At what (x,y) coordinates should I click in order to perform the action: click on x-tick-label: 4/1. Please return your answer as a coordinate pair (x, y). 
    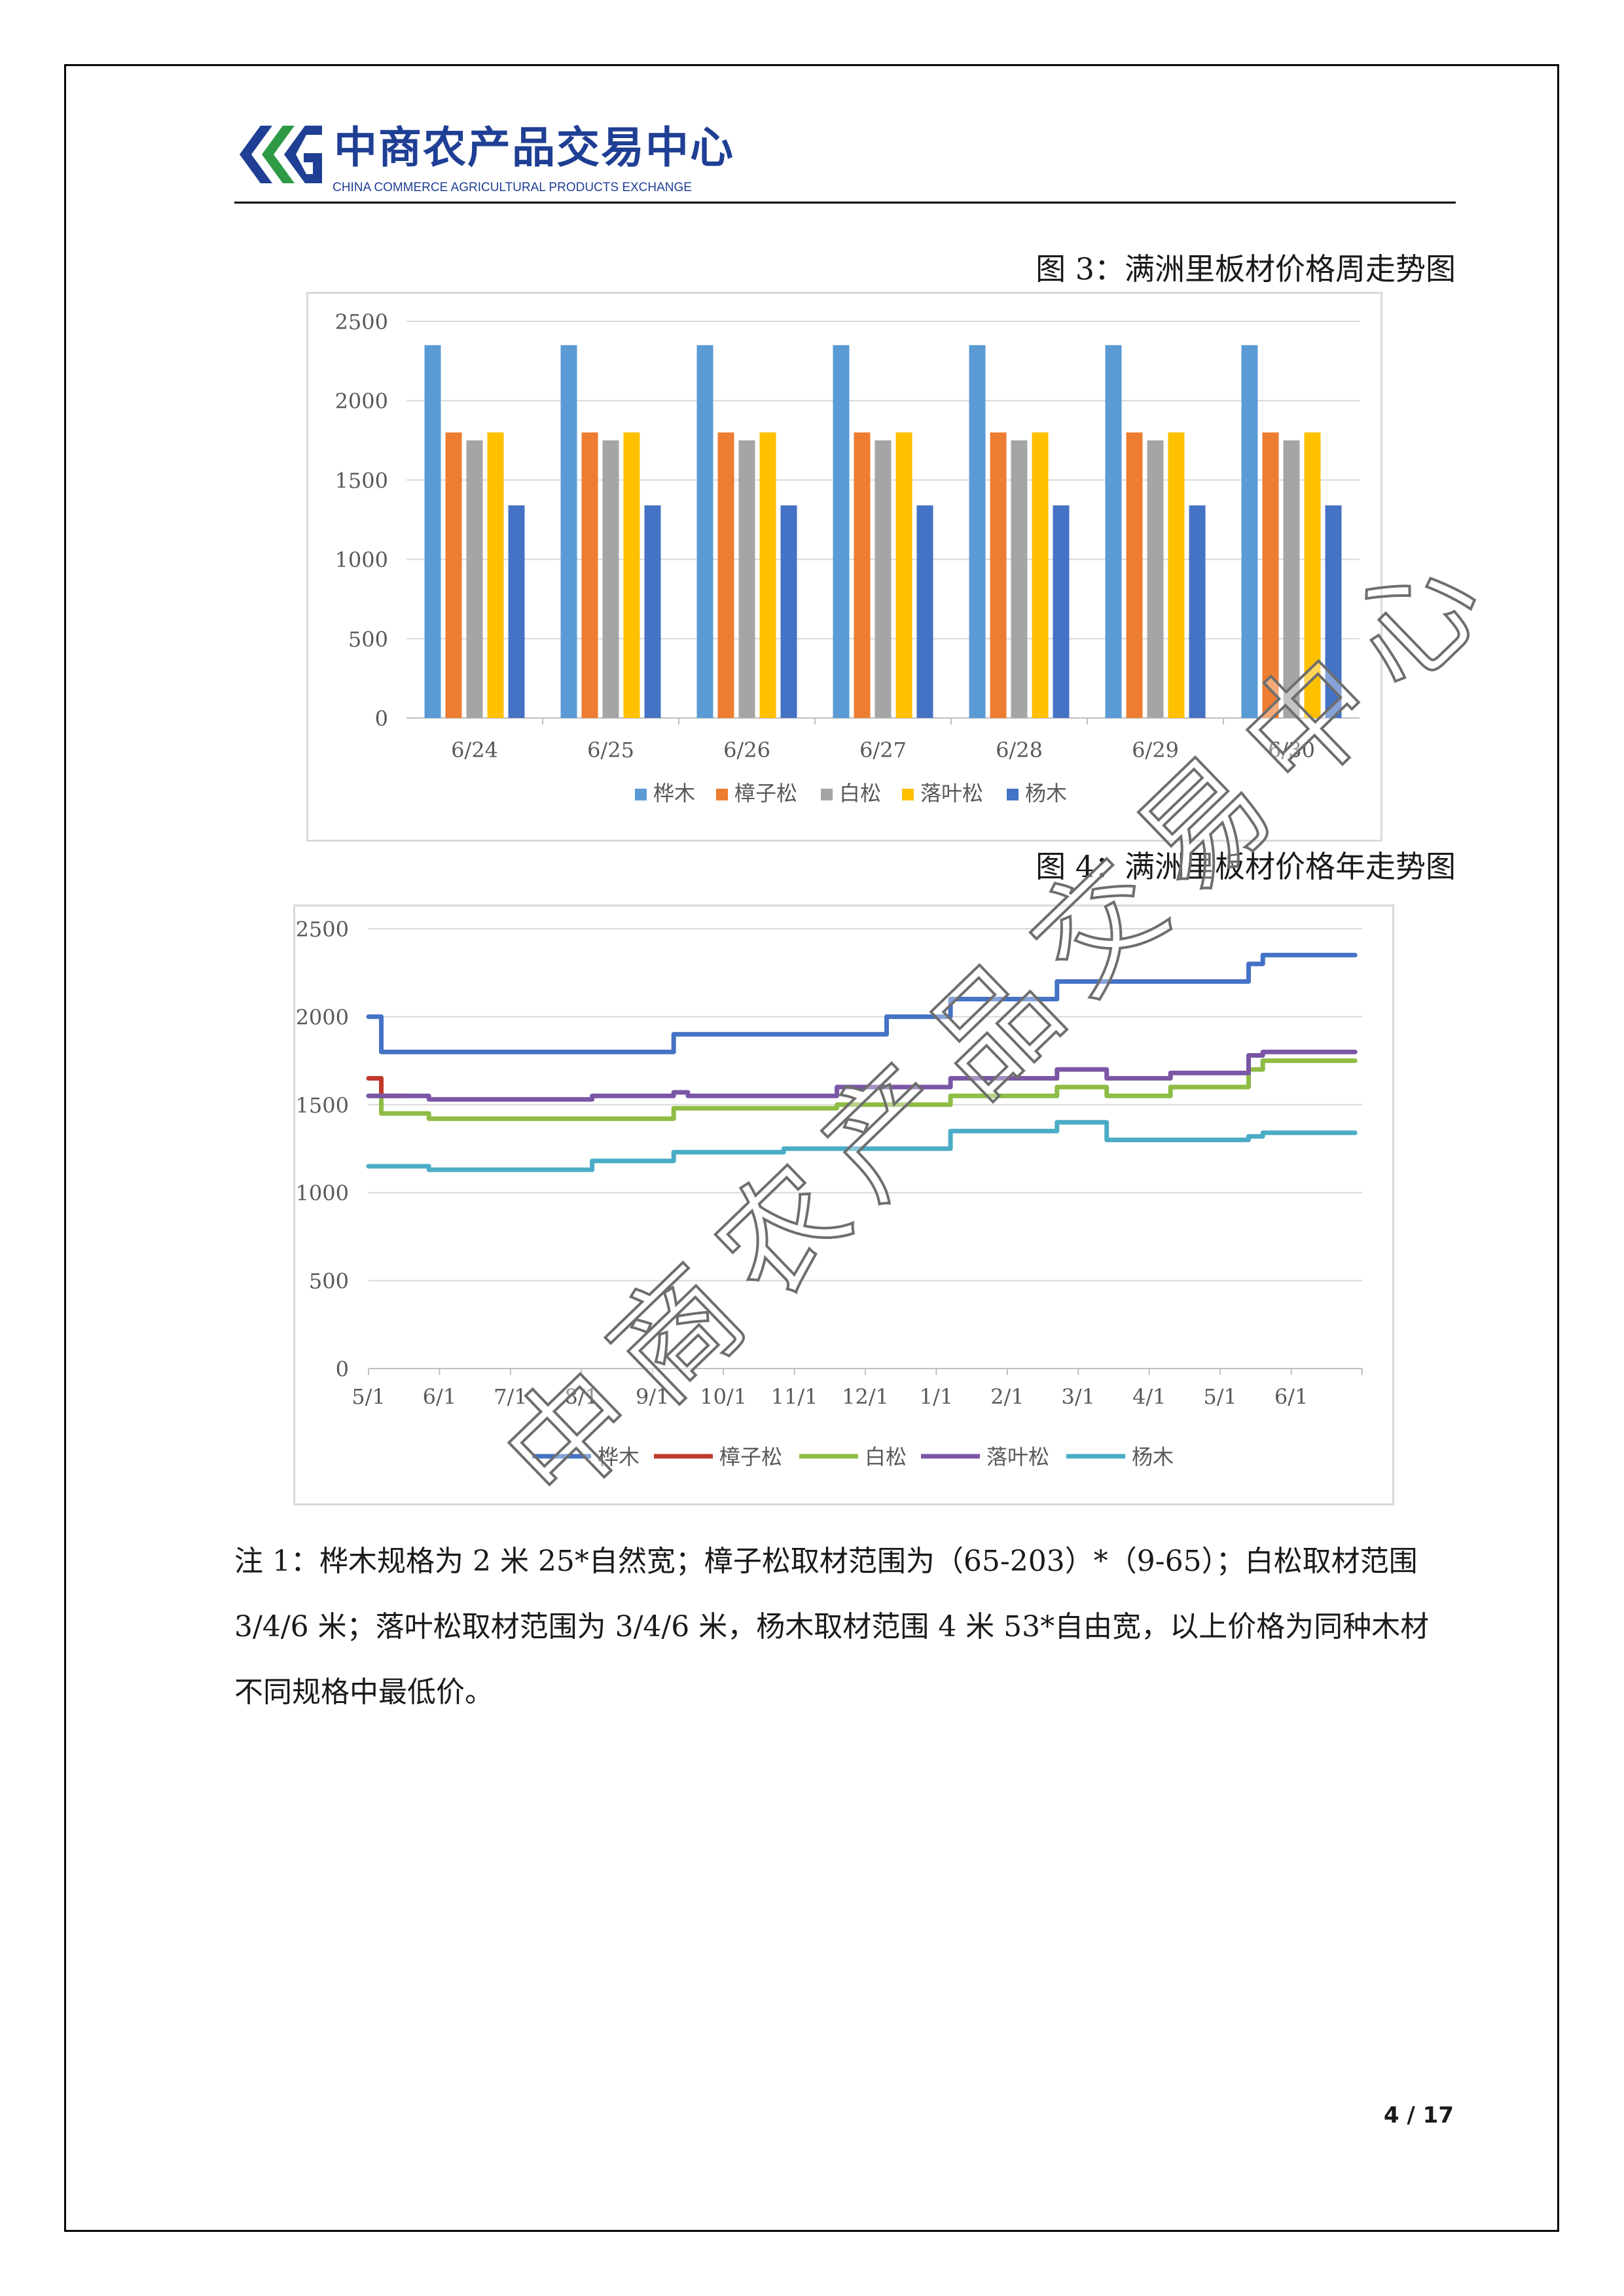
    Looking at the image, I should click on (1149, 1396).